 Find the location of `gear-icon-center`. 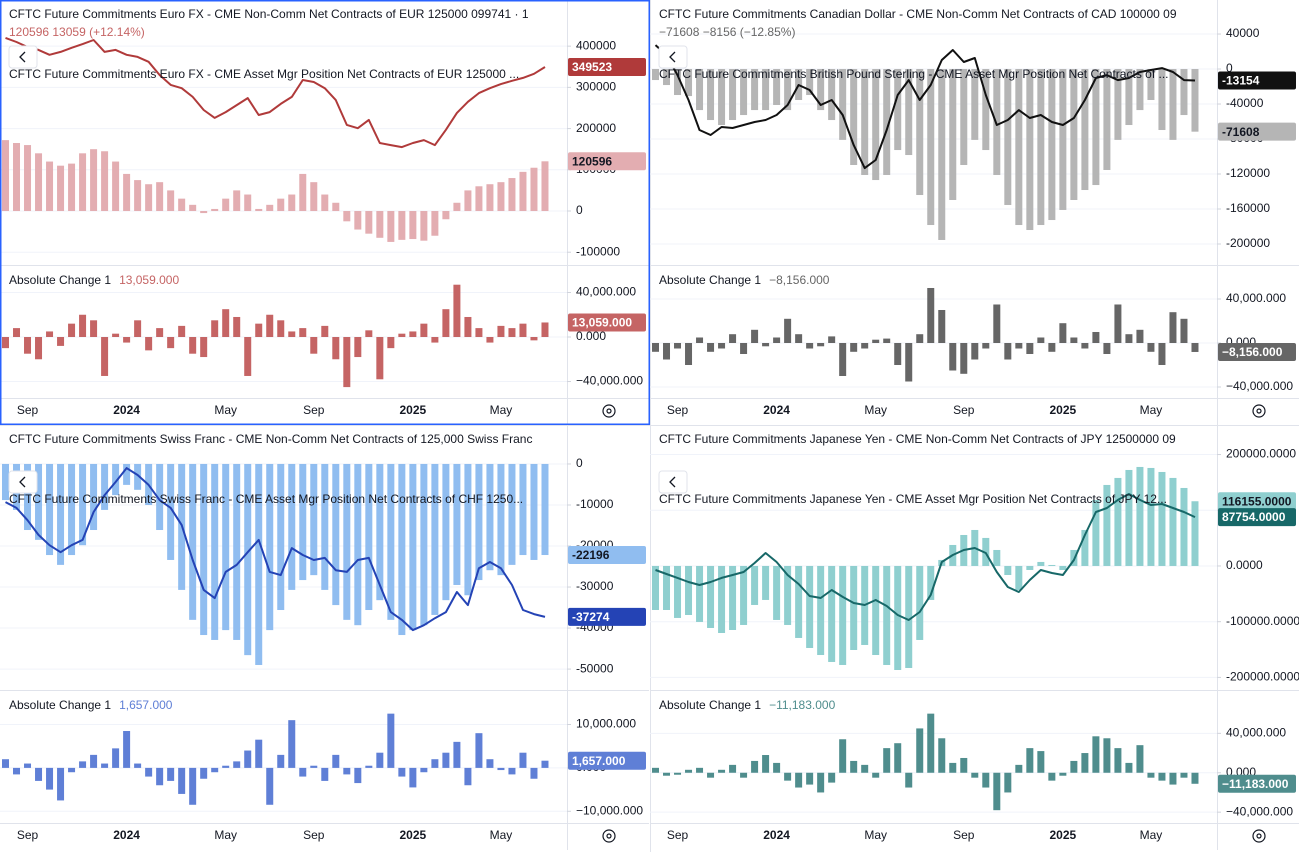

gear-icon-center is located at coordinates (609, 836).